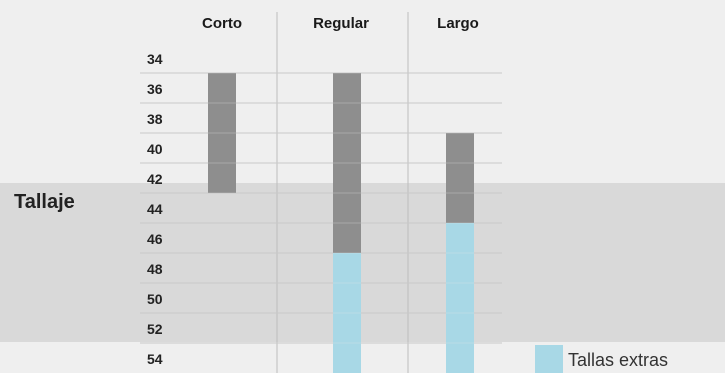  I want to click on size-label-48: 48, so click(155, 269).